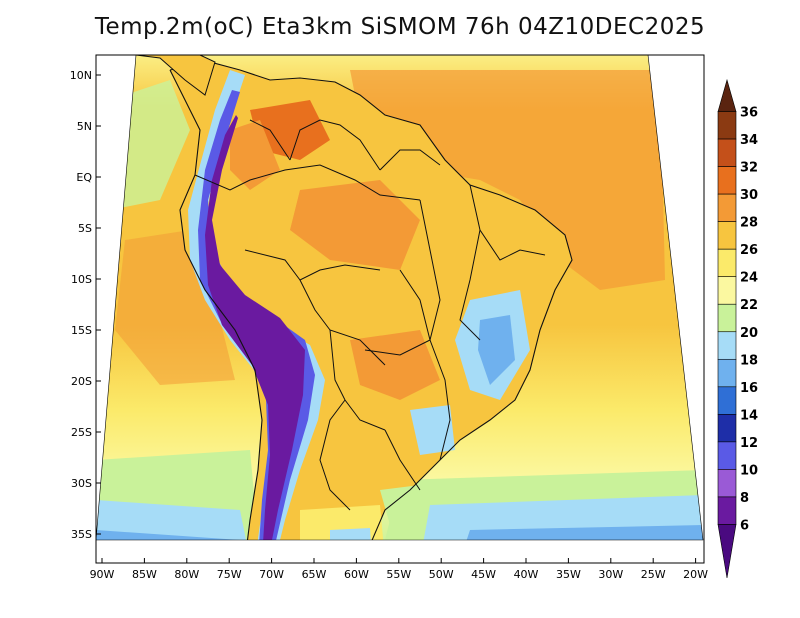  Describe the element at coordinates (749, 470) in the screenshot. I see `colorbar-label: 10` at that location.